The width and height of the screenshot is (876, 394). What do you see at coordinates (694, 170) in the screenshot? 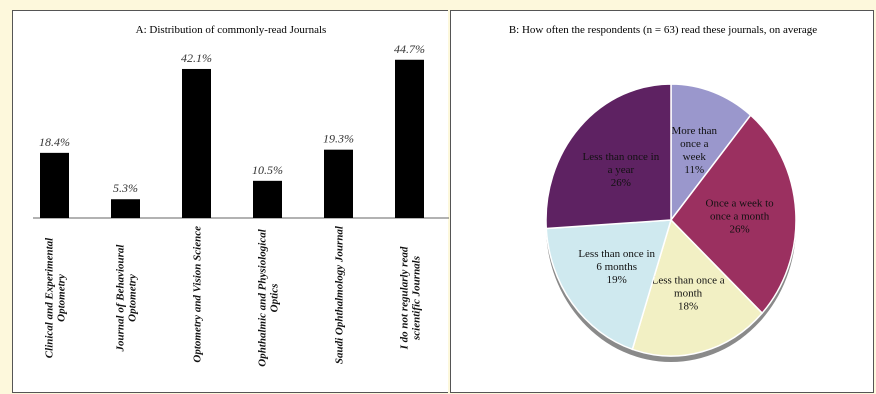
I see `slice-label-line: 11%` at bounding box center [694, 170].